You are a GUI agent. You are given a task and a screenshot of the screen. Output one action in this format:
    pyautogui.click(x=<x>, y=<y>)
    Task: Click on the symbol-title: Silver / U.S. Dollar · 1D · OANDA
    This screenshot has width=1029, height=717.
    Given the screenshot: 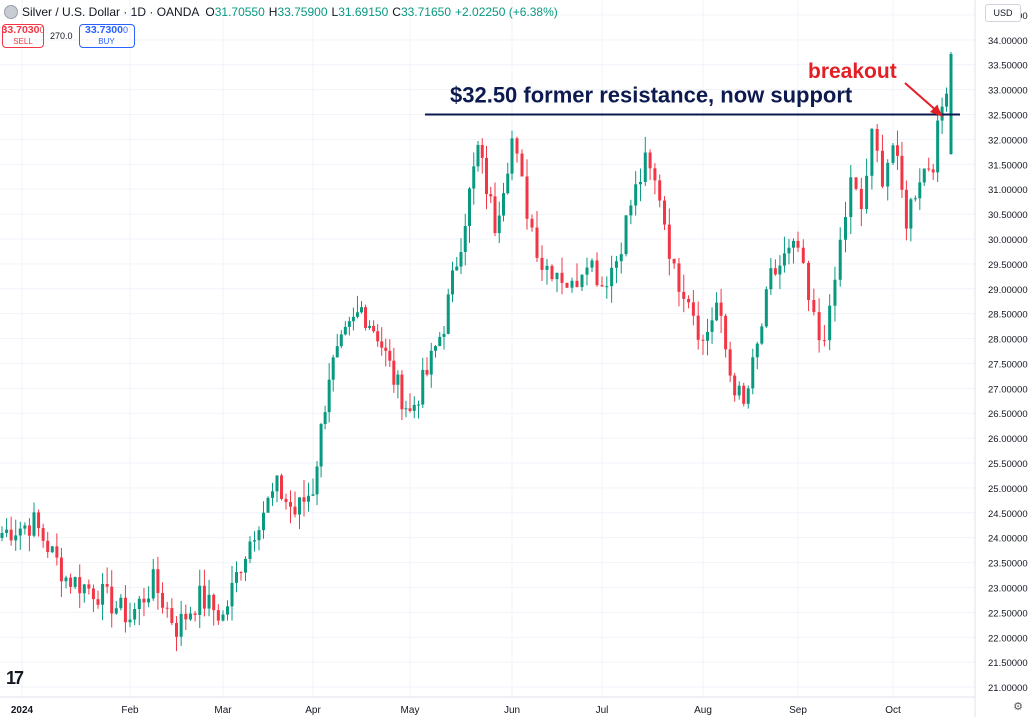 What is the action you would take?
    pyautogui.click(x=111, y=12)
    